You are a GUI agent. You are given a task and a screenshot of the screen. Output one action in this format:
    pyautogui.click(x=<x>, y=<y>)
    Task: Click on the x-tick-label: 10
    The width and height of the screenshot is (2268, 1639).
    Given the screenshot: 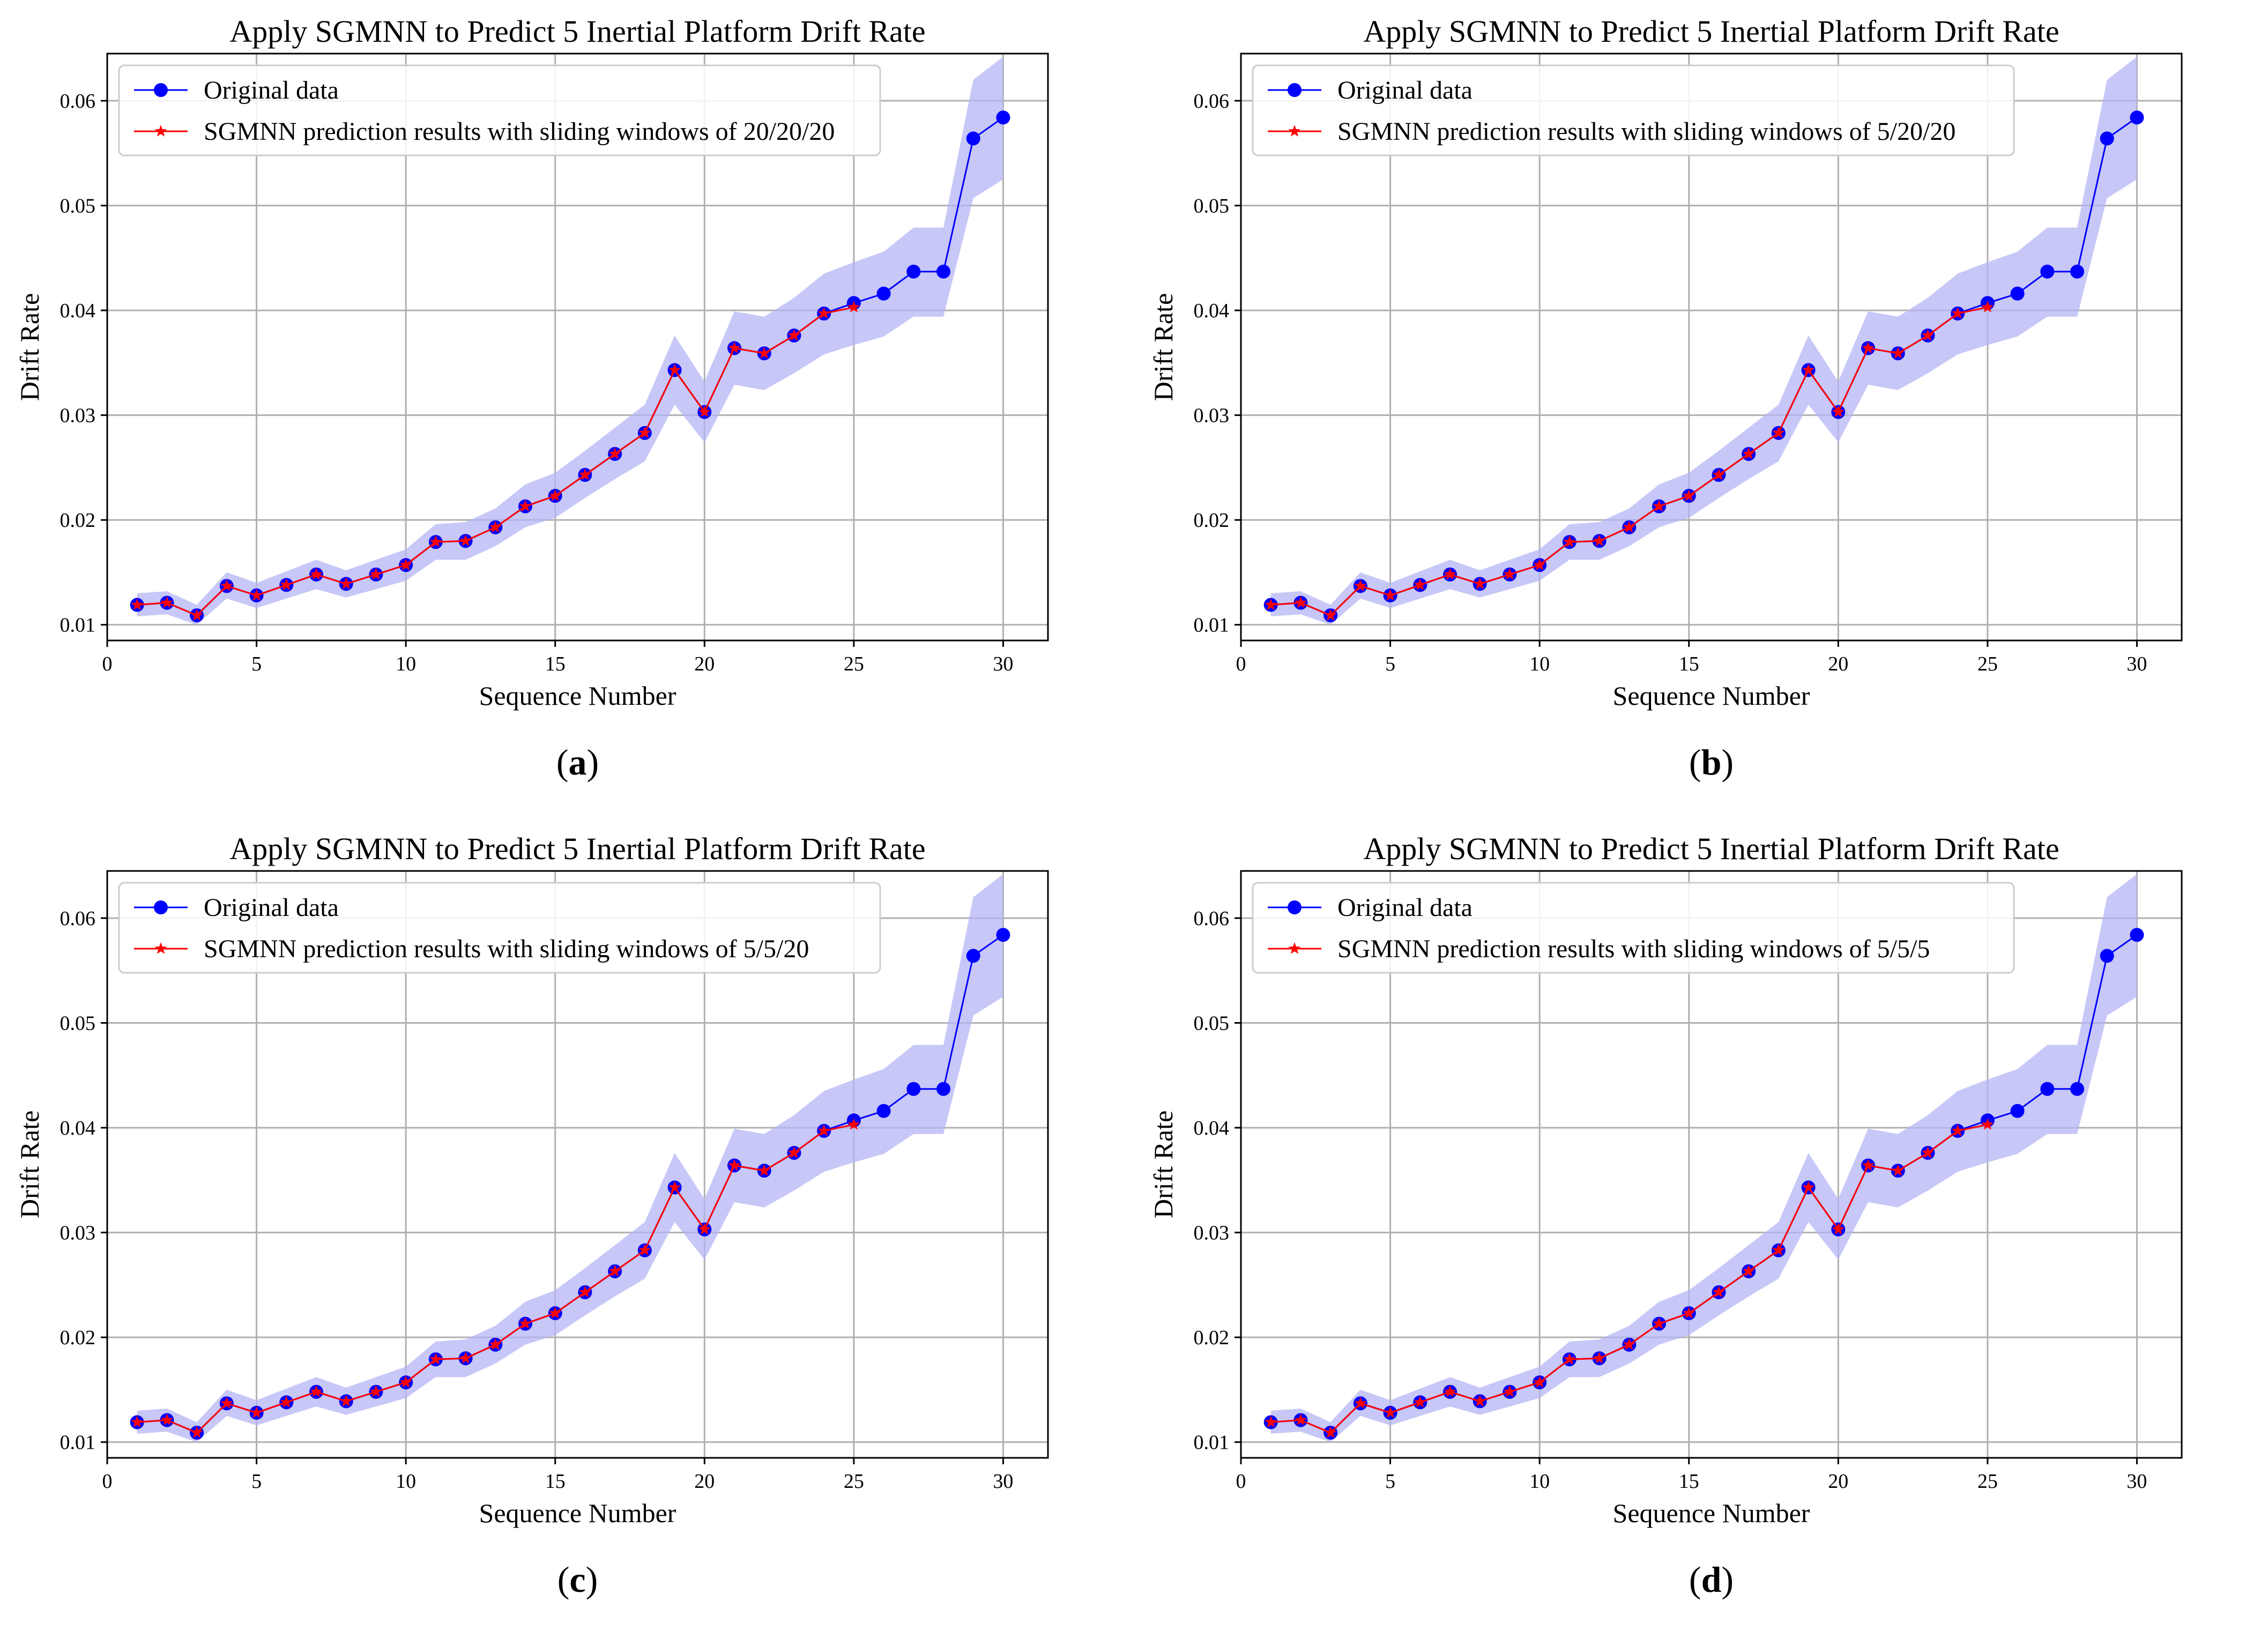 What is the action you would take?
    pyautogui.click(x=1539, y=664)
    